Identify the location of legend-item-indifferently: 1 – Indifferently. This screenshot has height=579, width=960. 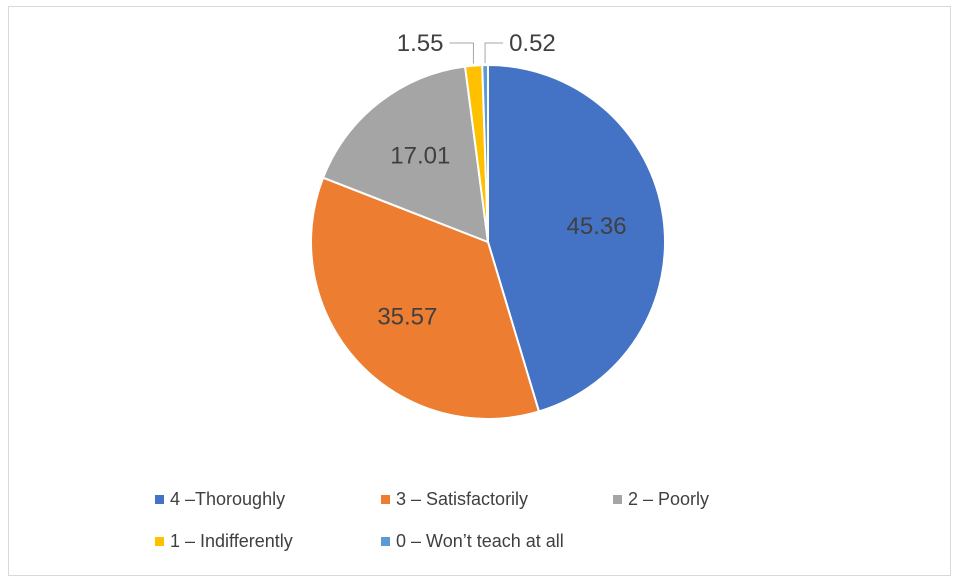
(224, 541).